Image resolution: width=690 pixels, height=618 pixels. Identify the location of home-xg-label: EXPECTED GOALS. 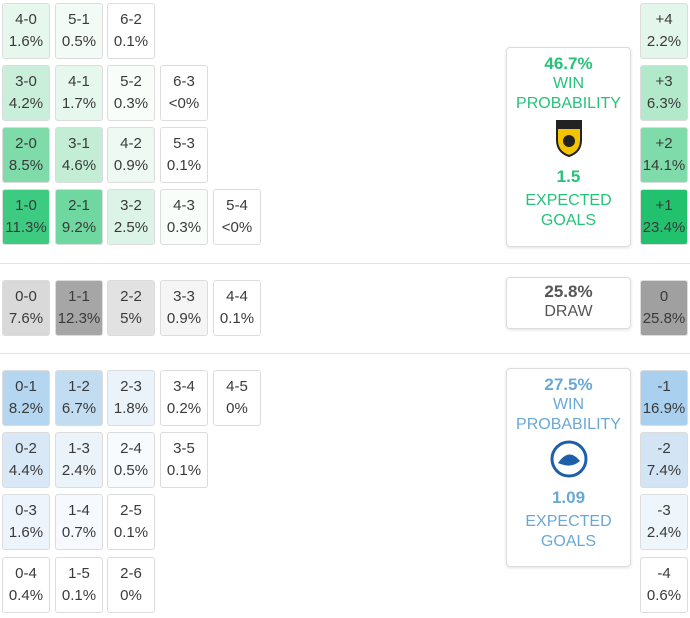
(568, 210).